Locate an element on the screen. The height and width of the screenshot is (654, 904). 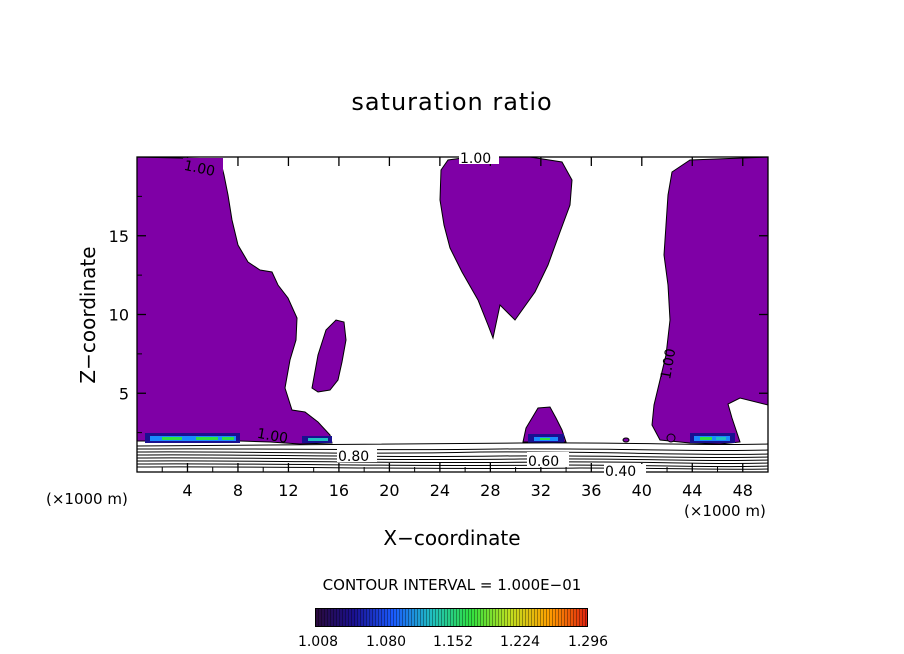
x-unit-label: (×1000 m) is located at coordinates (87, 499).